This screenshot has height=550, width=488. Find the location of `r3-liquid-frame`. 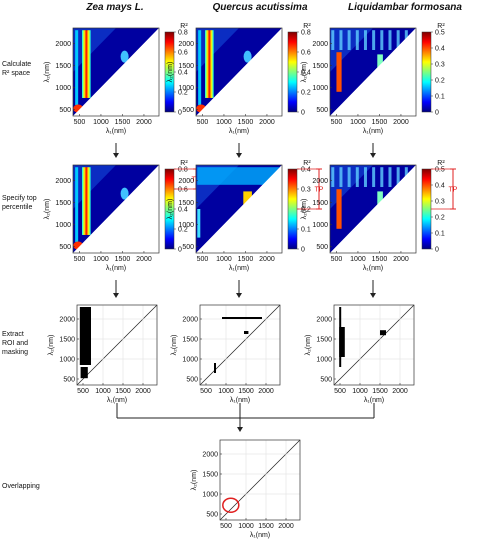

r3-liquid-frame is located at coordinates (374, 345).